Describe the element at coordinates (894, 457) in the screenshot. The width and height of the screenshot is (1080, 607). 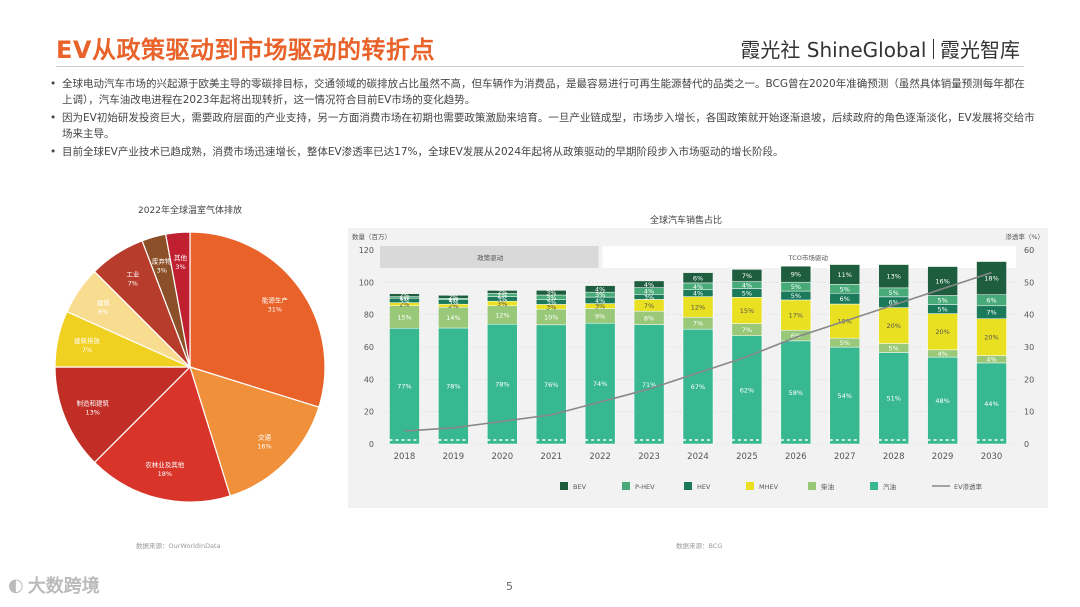
I see `x-tick-label: 2028` at that location.